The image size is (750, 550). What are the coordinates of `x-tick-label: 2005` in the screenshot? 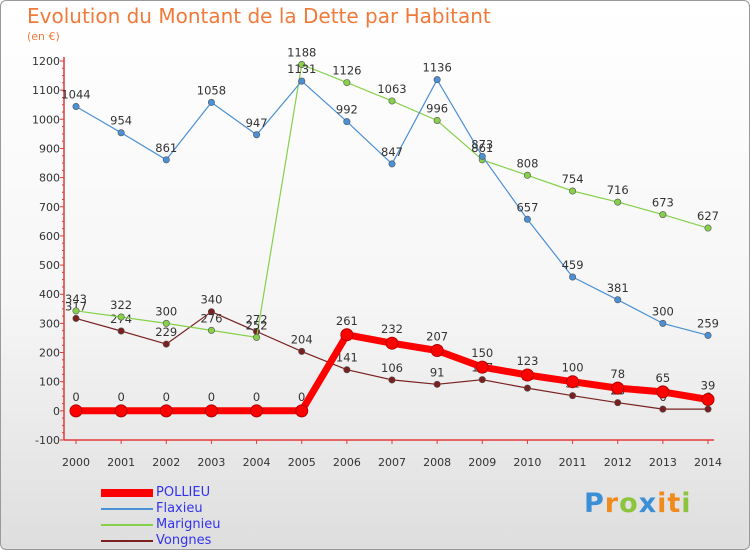 It's located at (302, 462).